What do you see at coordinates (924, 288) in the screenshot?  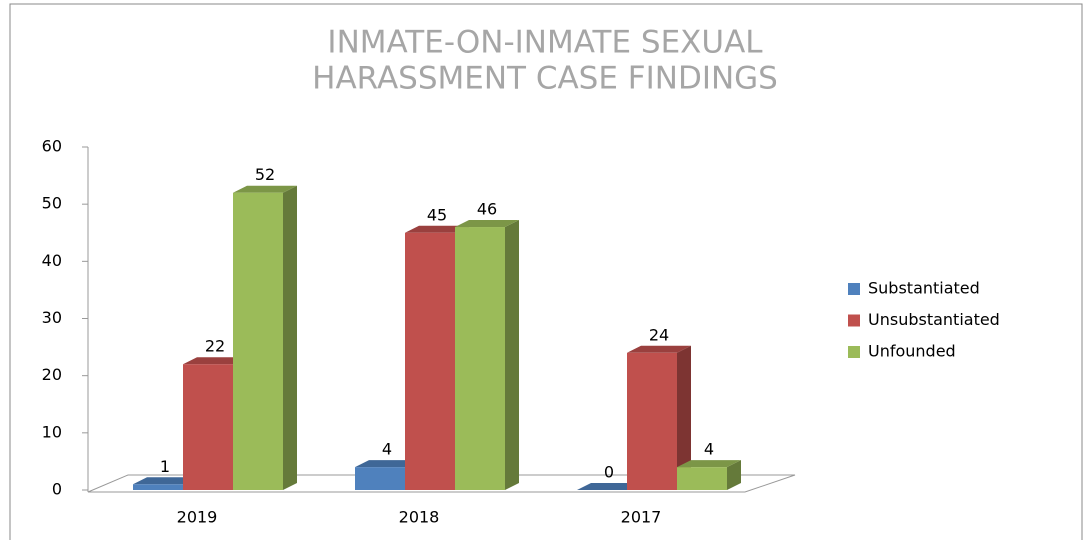 I see `legend-label: Substantiated` at bounding box center [924, 288].